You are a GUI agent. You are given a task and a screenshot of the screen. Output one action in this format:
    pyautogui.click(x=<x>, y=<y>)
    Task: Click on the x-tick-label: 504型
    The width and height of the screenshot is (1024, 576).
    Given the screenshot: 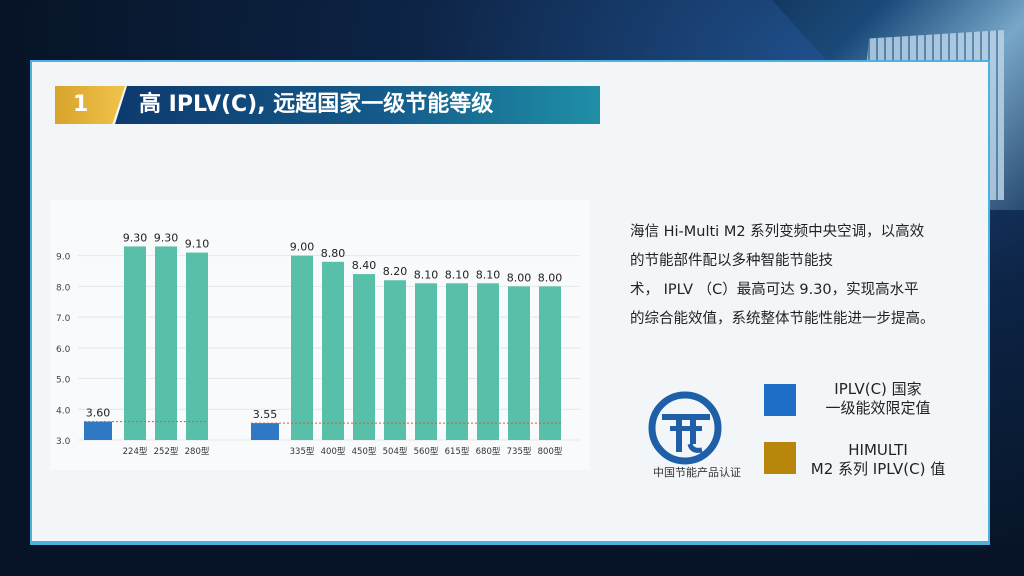 What is the action you would take?
    pyautogui.click(x=395, y=452)
    